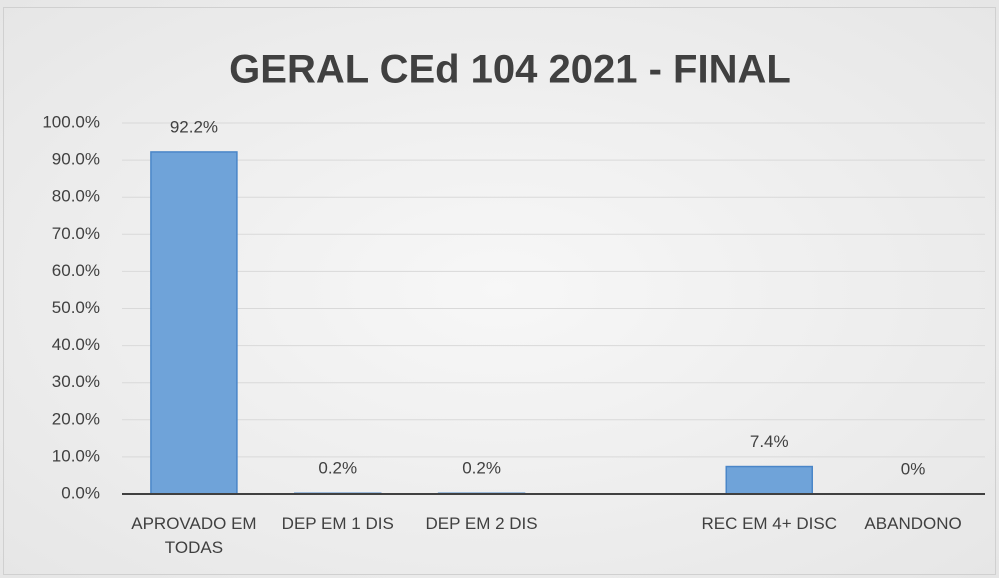  What do you see at coordinates (80, 492) in the screenshot?
I see `y-tick-label: 0.0%` at bounding box center [80, 492].